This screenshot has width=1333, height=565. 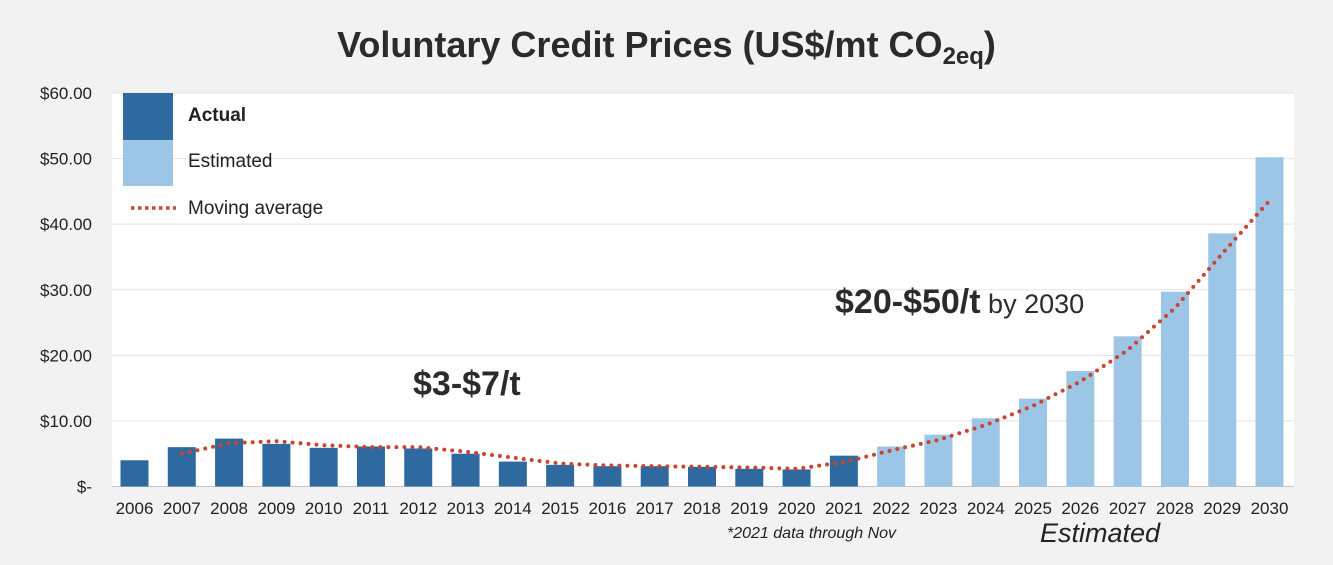 I want to click on chart-title-main: Voluntary Credit Prices (US$/mt CO, so click(x=640, y=44).